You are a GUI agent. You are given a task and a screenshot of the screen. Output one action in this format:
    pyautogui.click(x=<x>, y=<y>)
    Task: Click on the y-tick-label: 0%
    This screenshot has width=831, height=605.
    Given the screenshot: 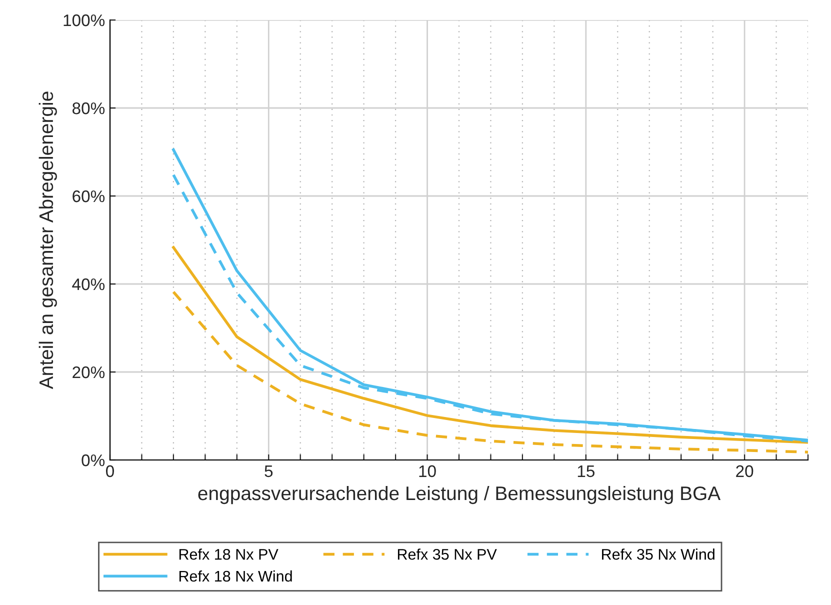 What is the action you would take?
    pyautogui.click(x=93, y=460)
    